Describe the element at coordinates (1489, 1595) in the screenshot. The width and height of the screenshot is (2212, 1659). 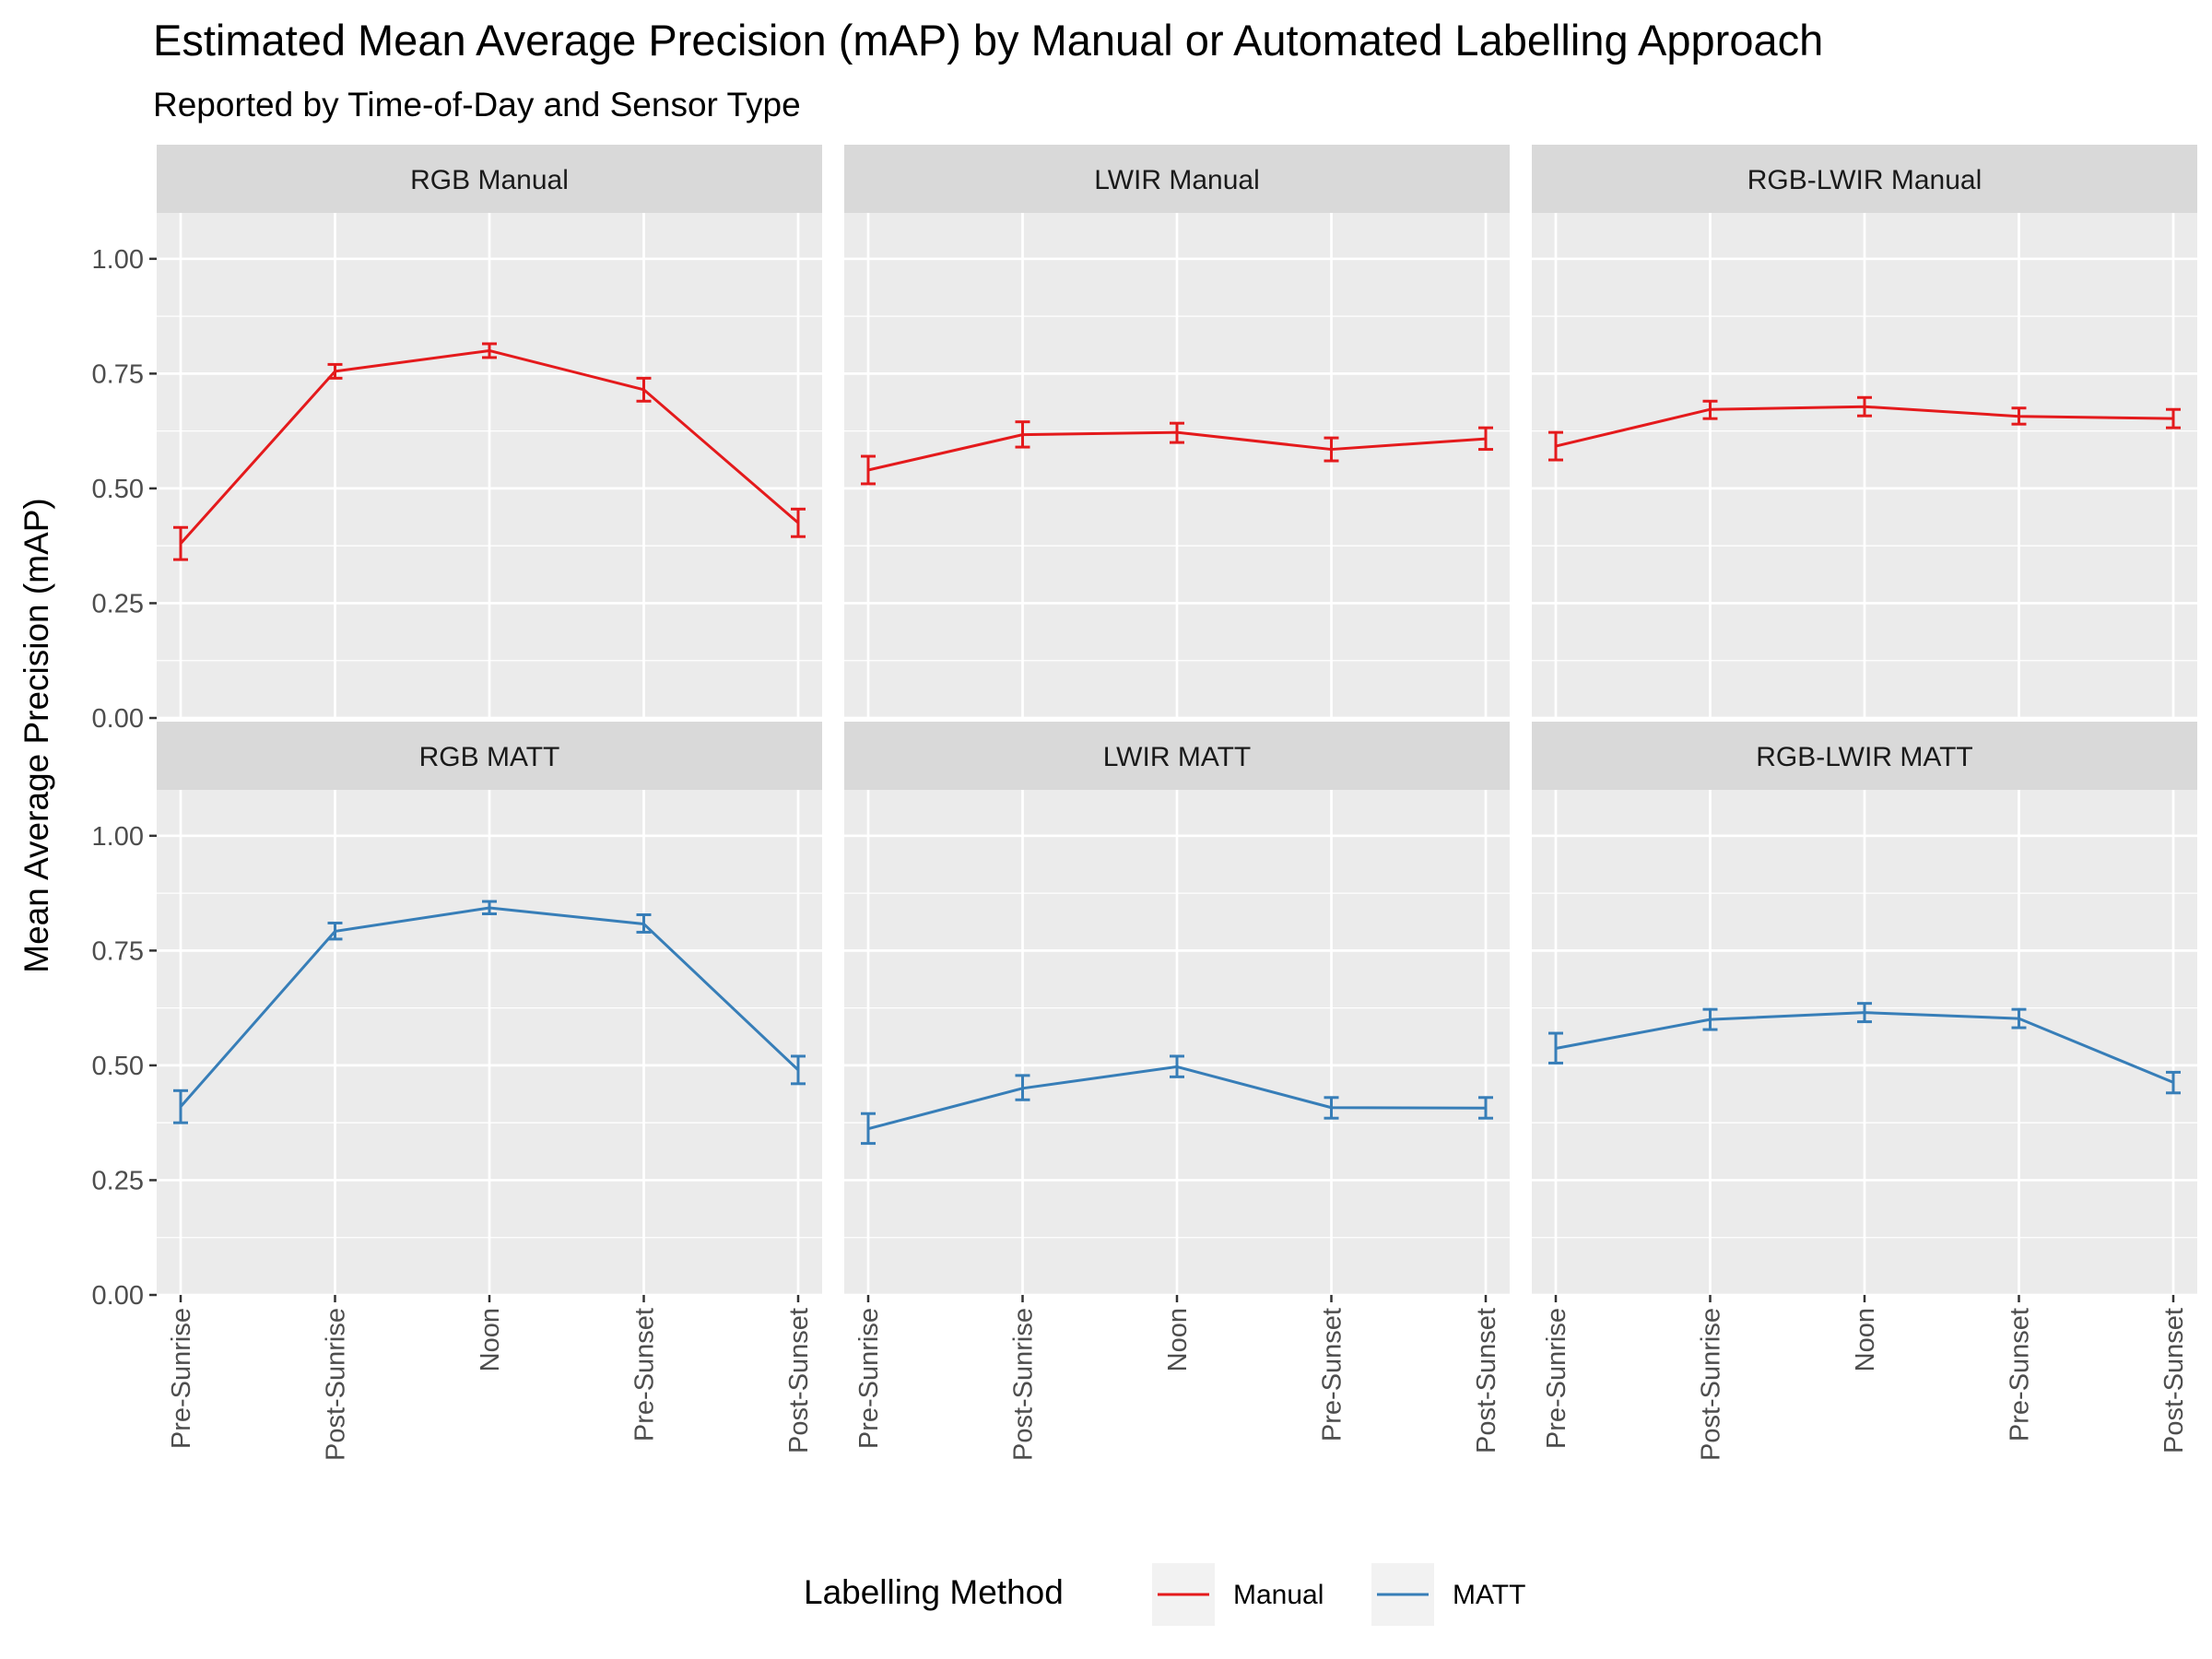
I see `legend-item-label: MATT` at that location.